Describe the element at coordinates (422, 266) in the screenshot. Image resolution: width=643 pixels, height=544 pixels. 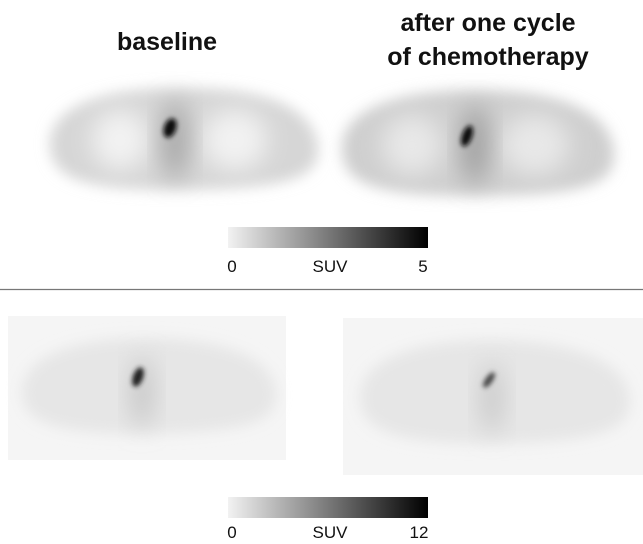
I see `scale-max: 5` at that location.